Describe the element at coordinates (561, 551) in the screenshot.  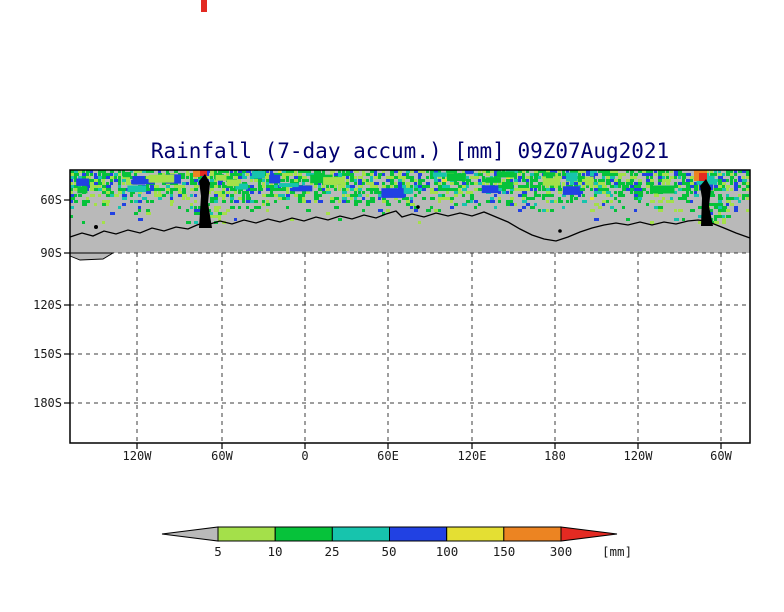
I see `legend-tick-label: 300` at that location.